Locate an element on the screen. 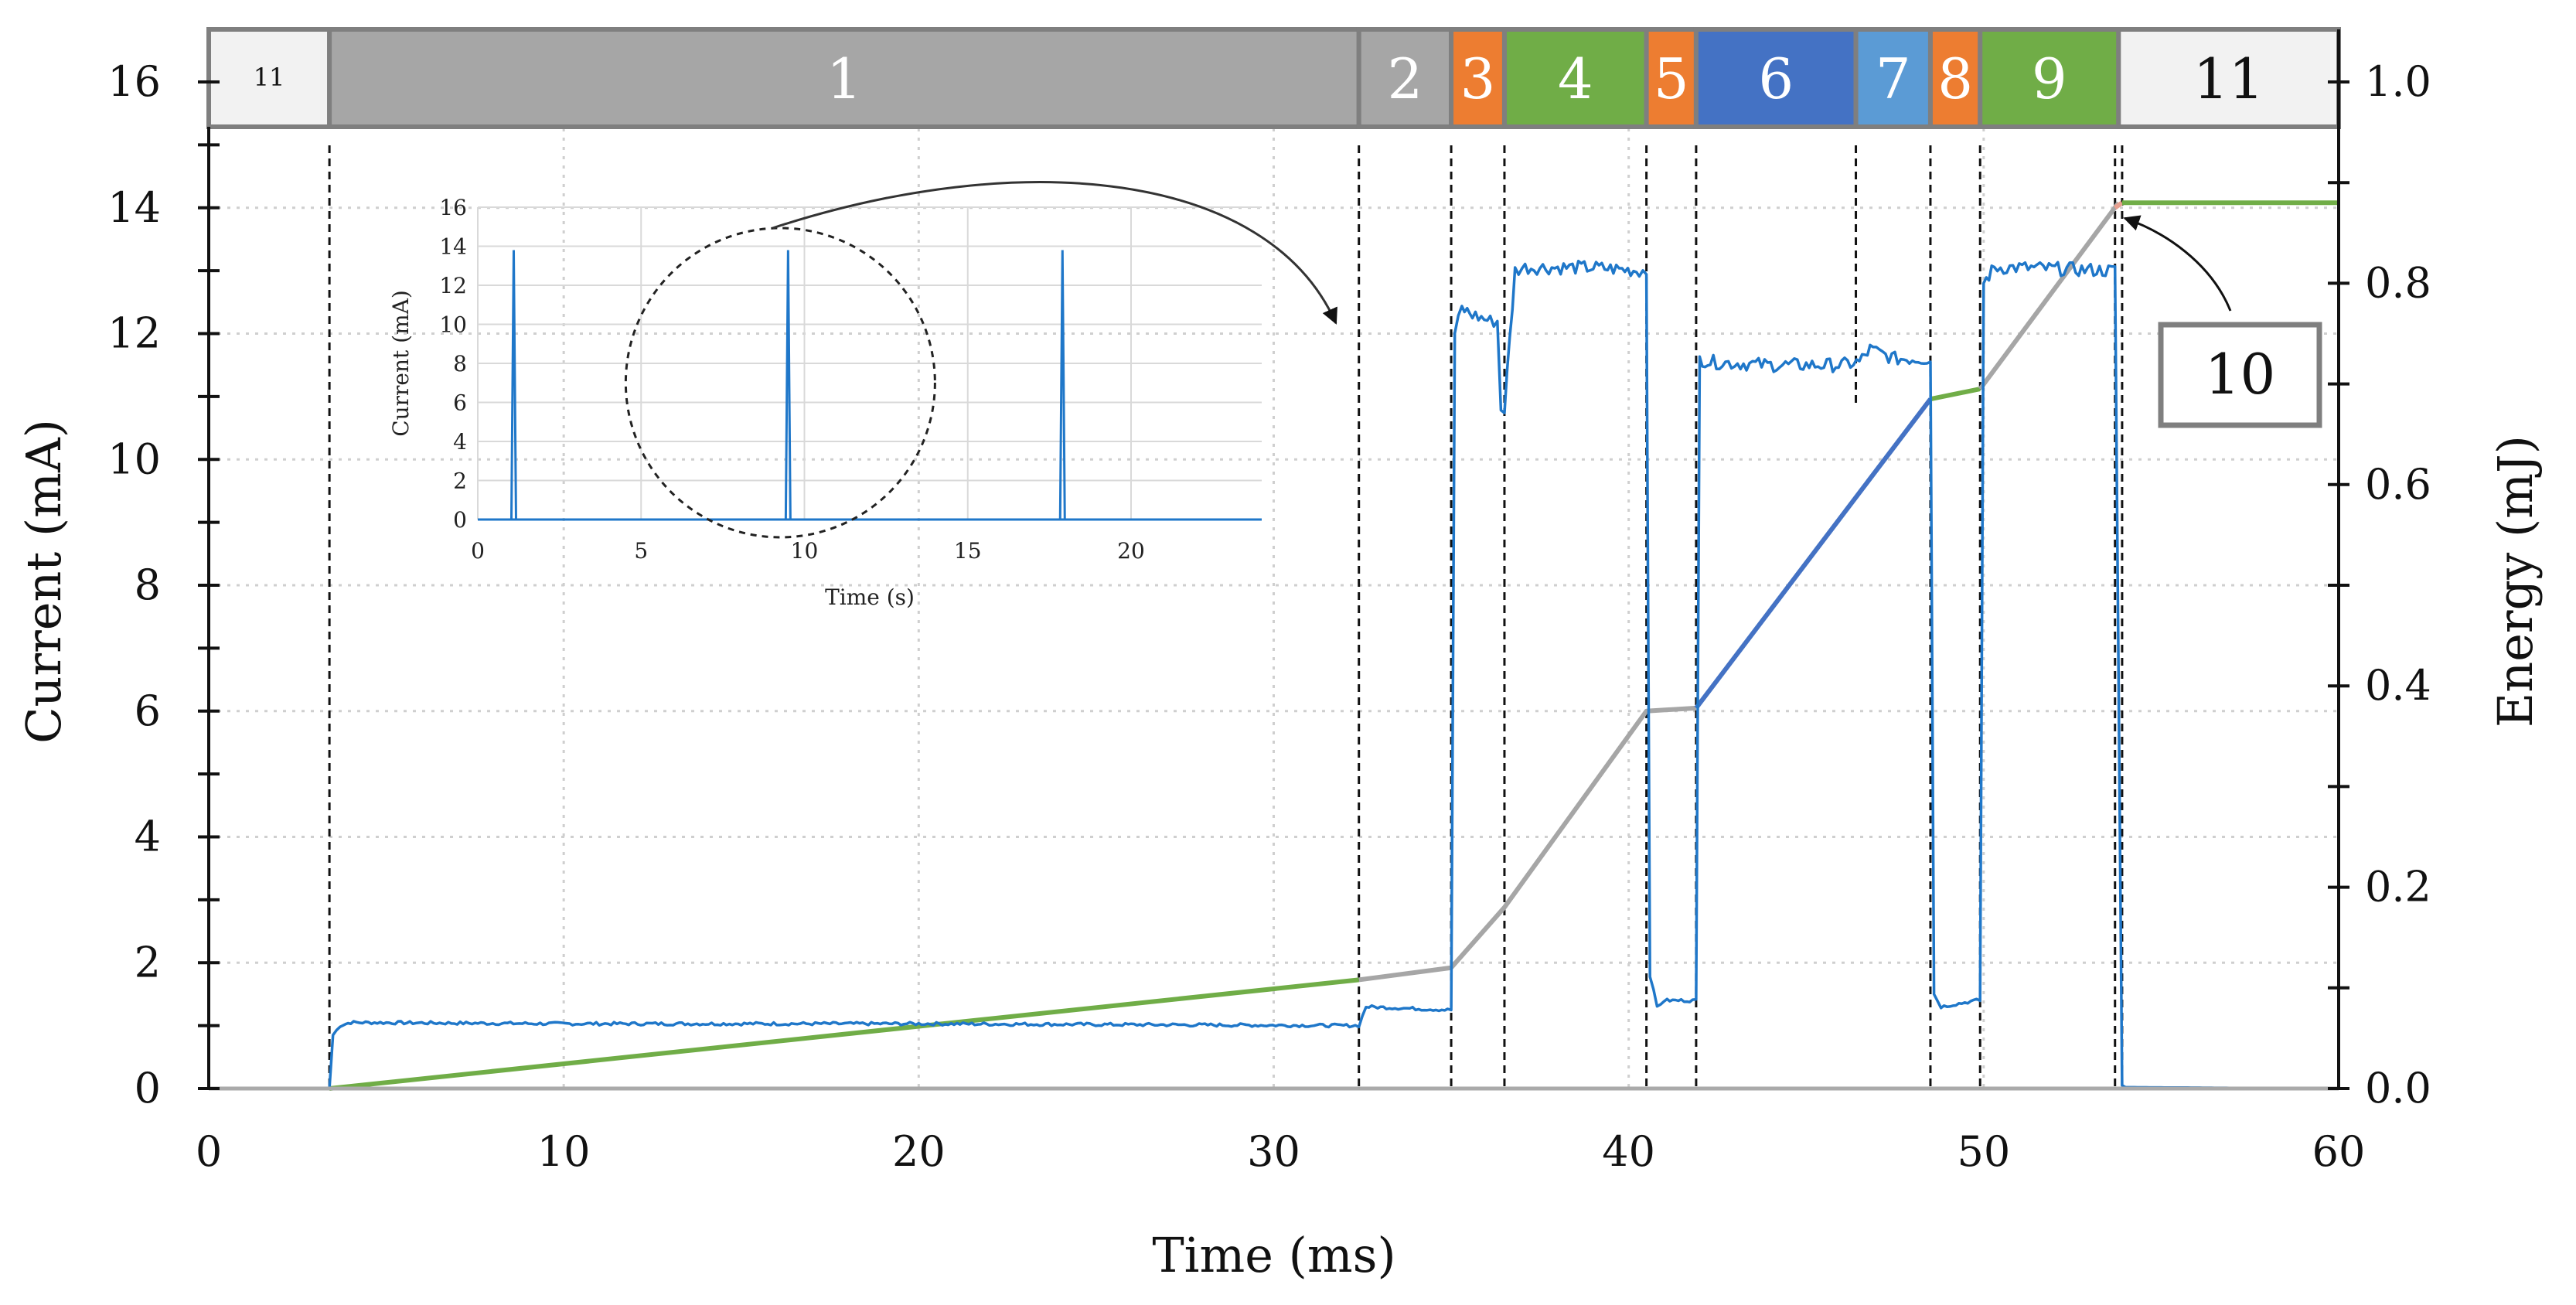 The height and width of the screenshot is (1305, 2576). inset-x-tick-label: 10 is located at coordinates (805, 551).